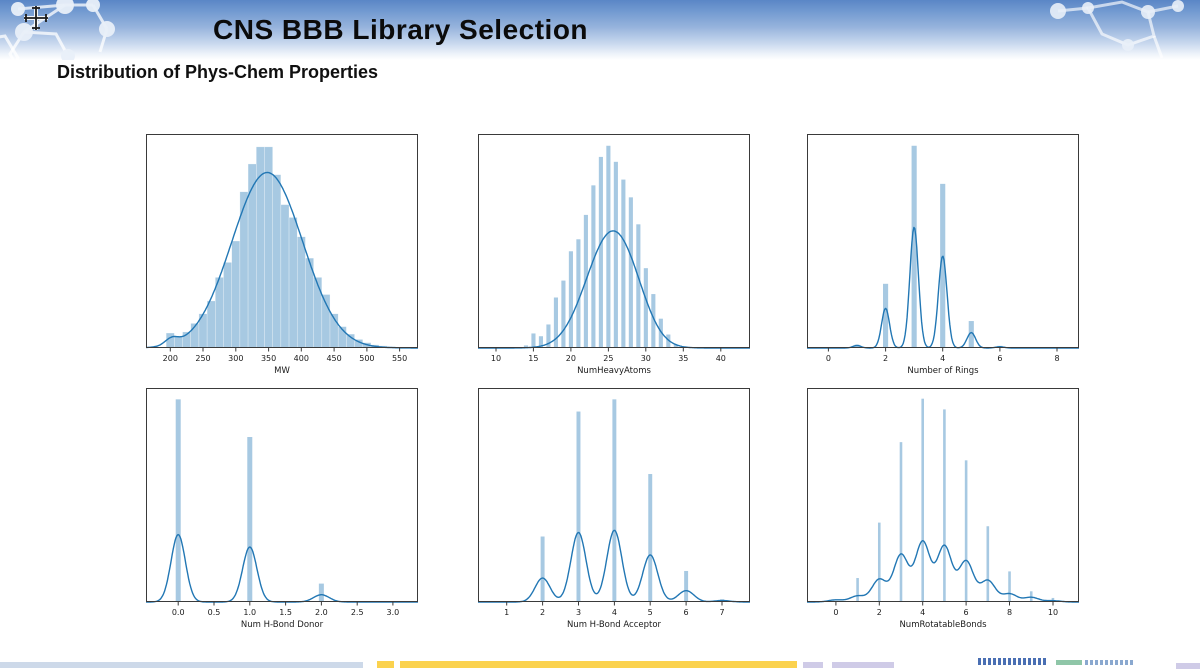 The image size is (1200, 671). I want to click on svg-text: 30, so click(646, 358).